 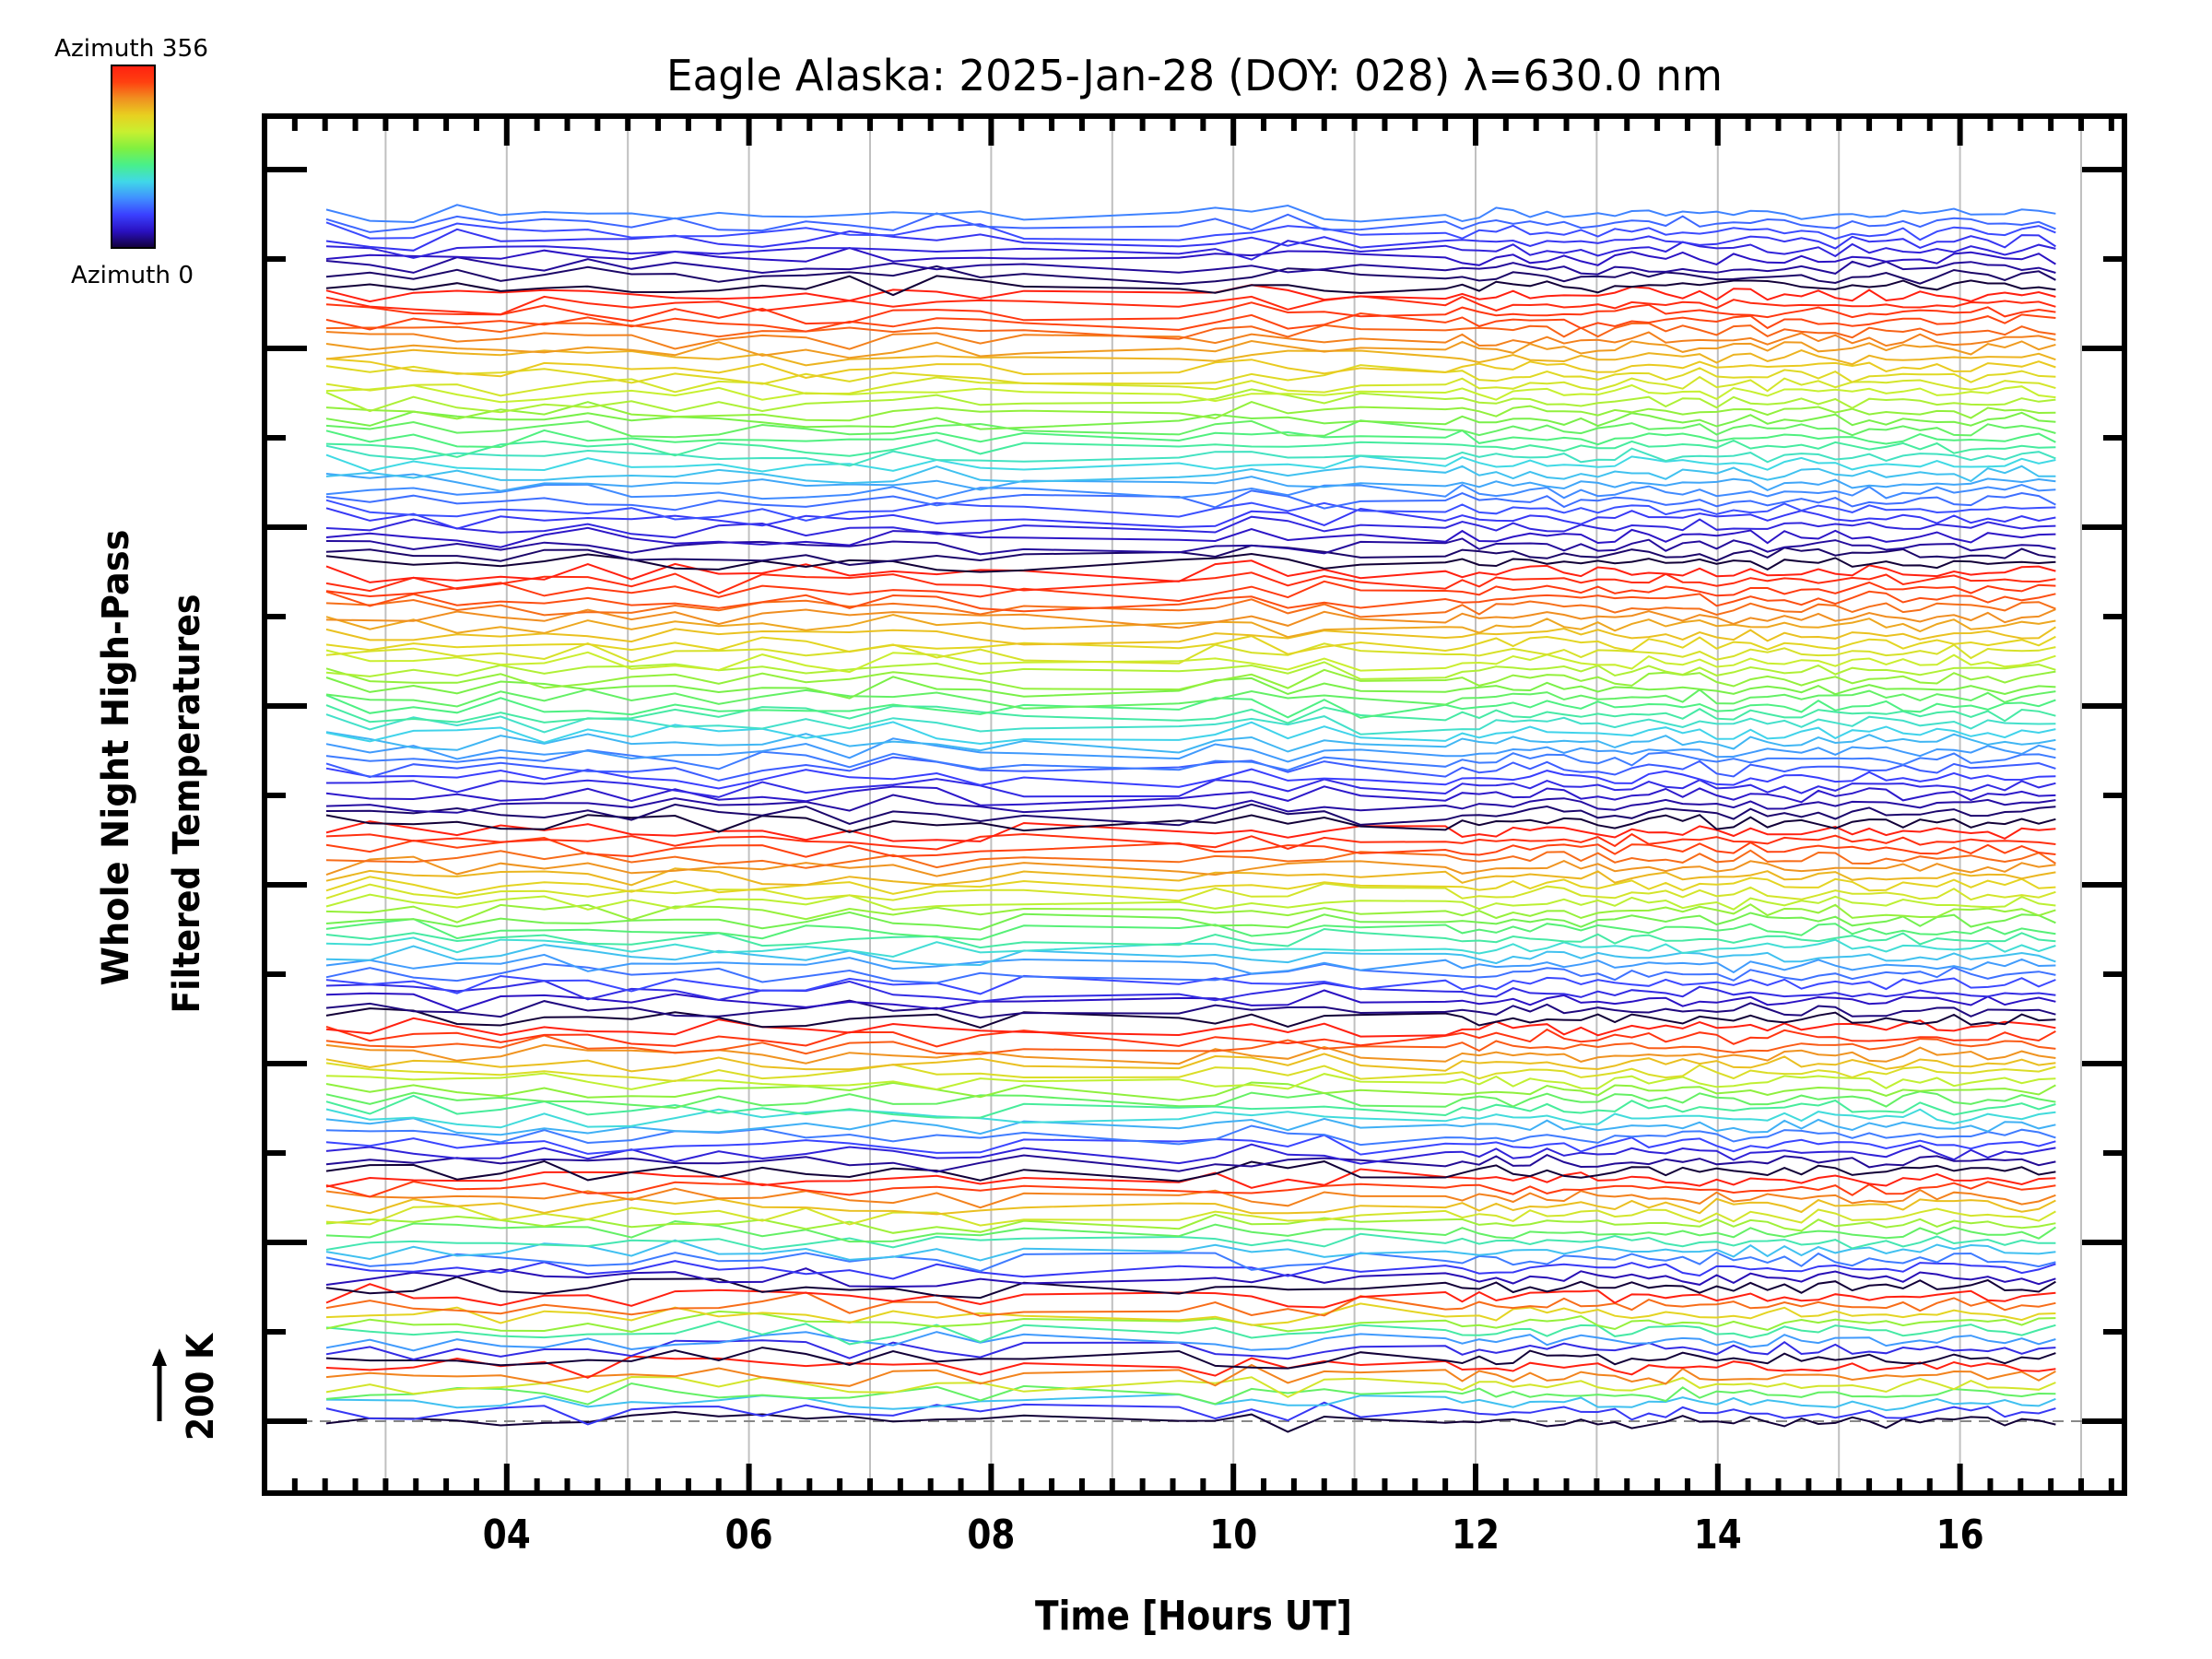 I want to click on trace-ring7-az71, so click(x=1190, y=510).